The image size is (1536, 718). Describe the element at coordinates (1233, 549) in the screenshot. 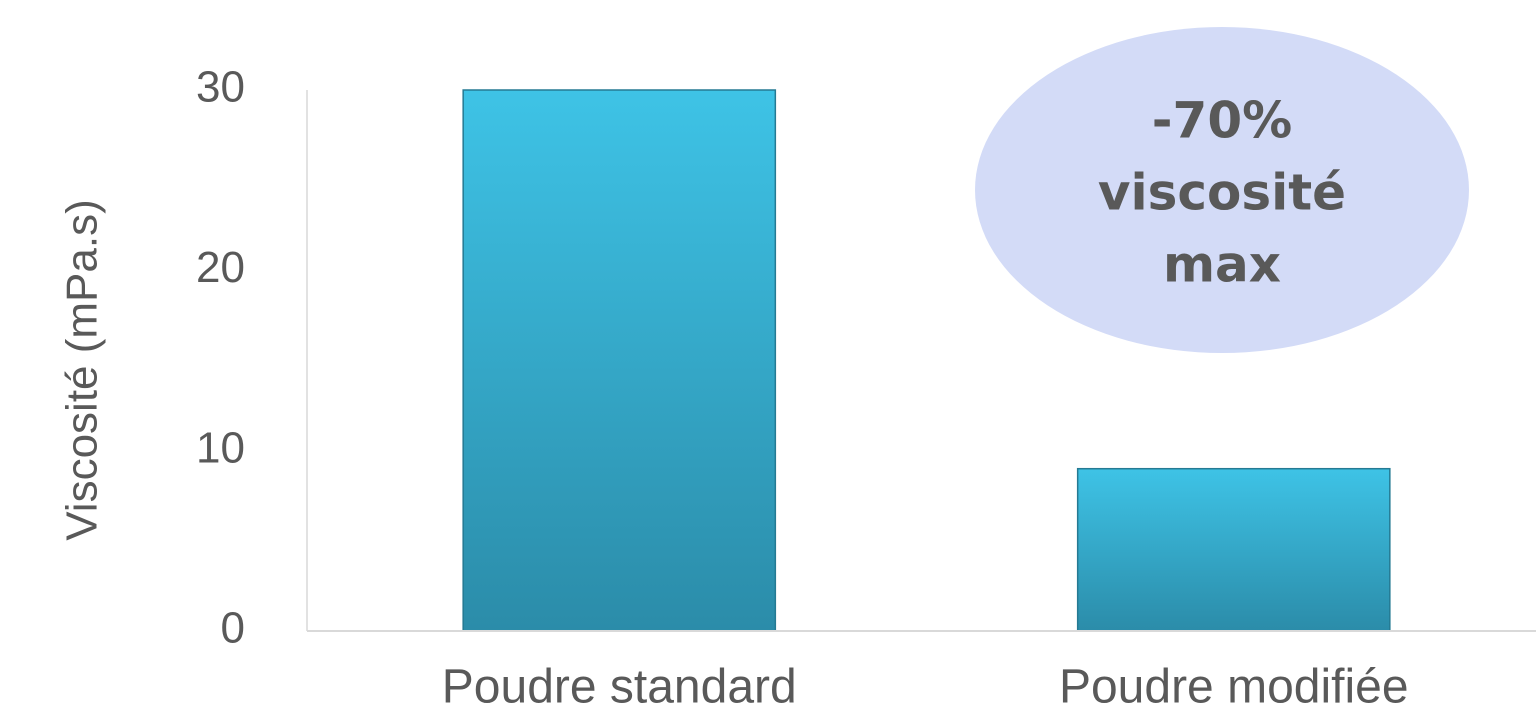

I see `bar` at that location.